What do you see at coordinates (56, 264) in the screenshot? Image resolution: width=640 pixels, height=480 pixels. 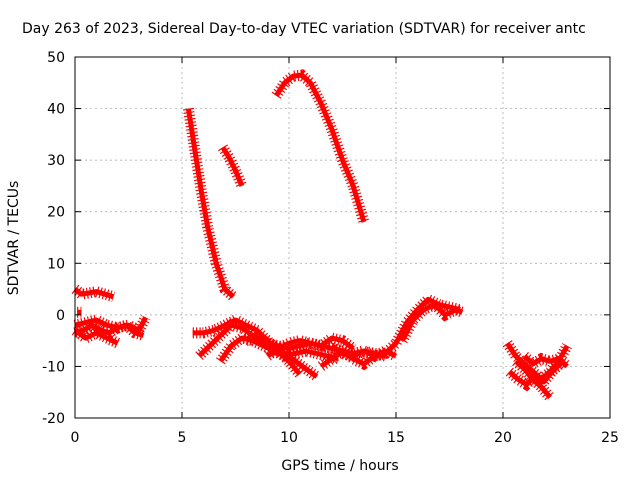 I see `y-tick-label: 10` at bounding box center [56, 264].